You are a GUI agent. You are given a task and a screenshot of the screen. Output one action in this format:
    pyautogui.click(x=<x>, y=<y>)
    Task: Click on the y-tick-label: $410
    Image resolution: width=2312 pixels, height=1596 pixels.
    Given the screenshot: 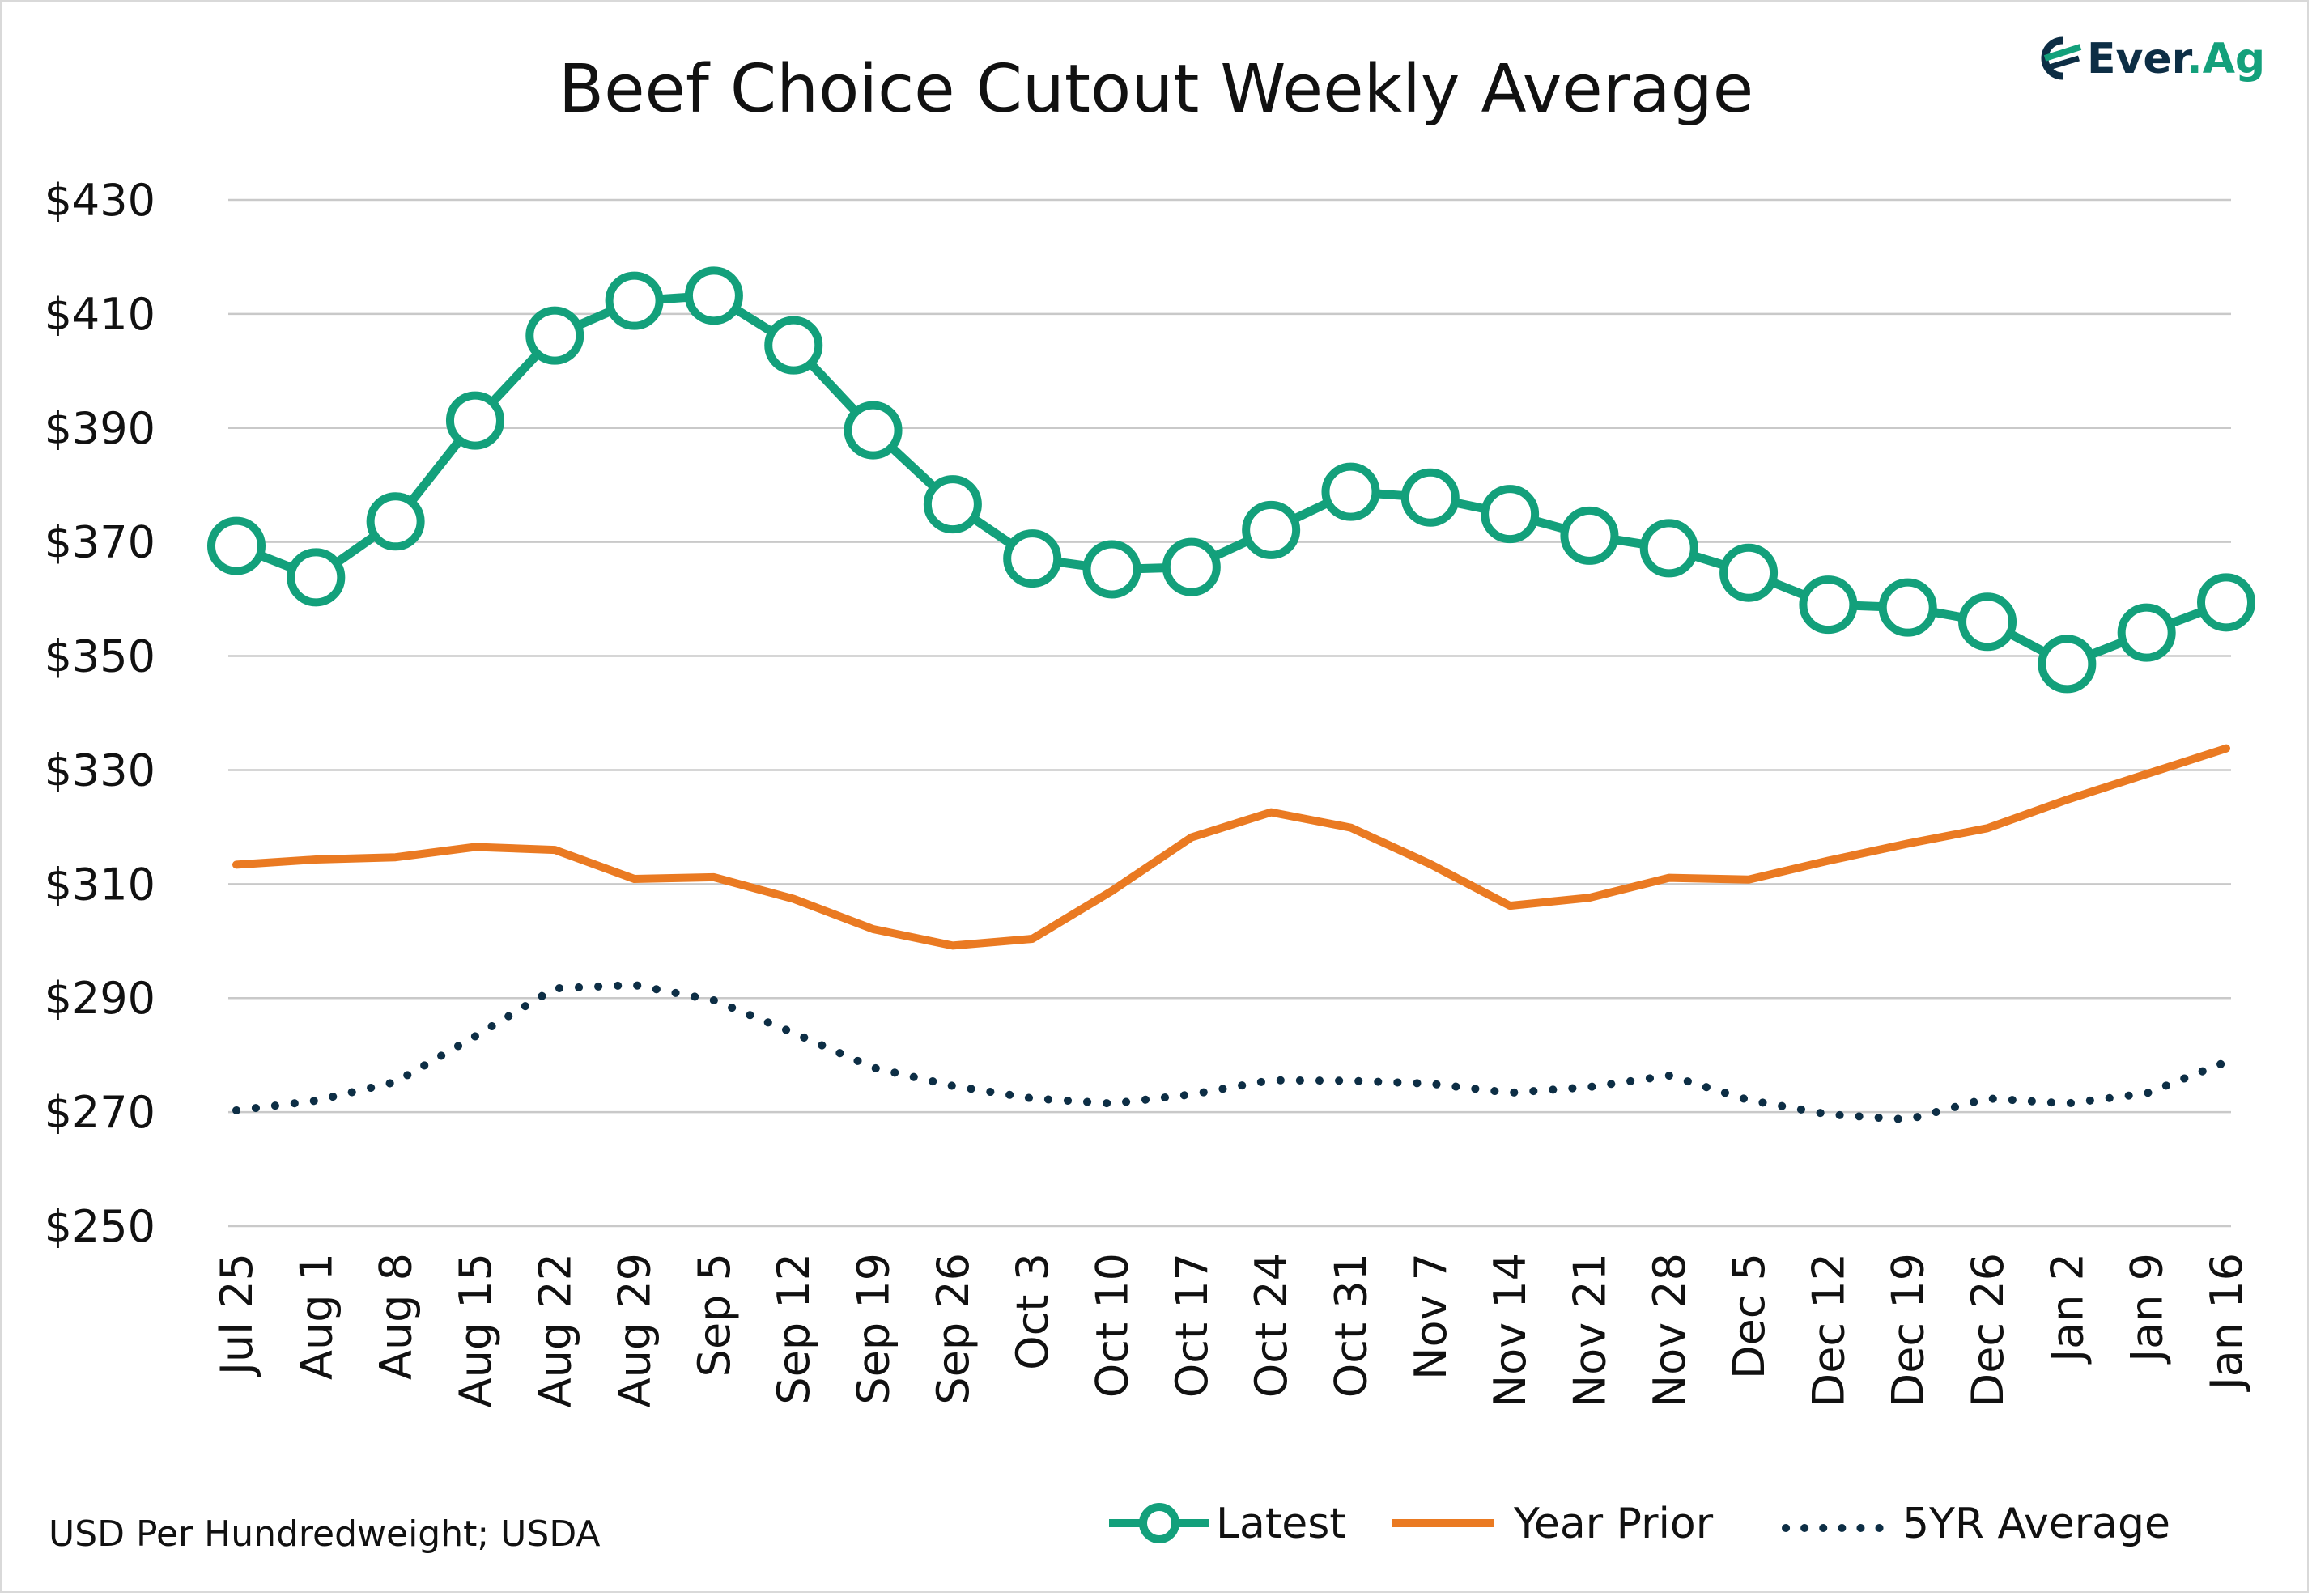 What is the action you would take?
    pyautogui.click(x=100, y=314)
    